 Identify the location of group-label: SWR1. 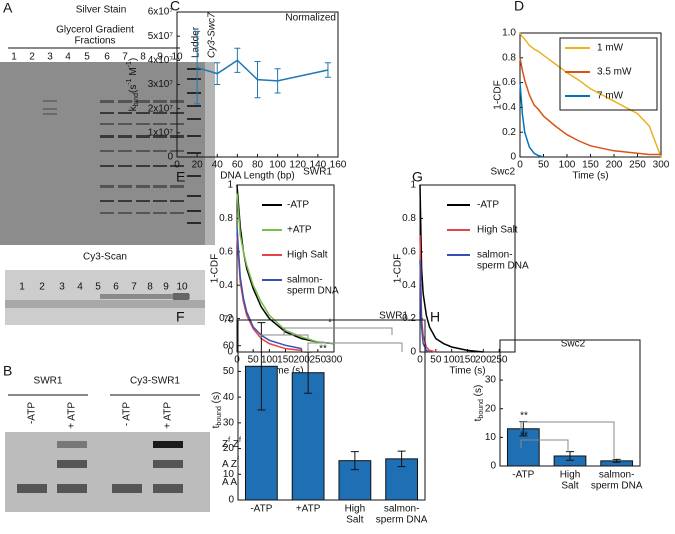
(48, 381).